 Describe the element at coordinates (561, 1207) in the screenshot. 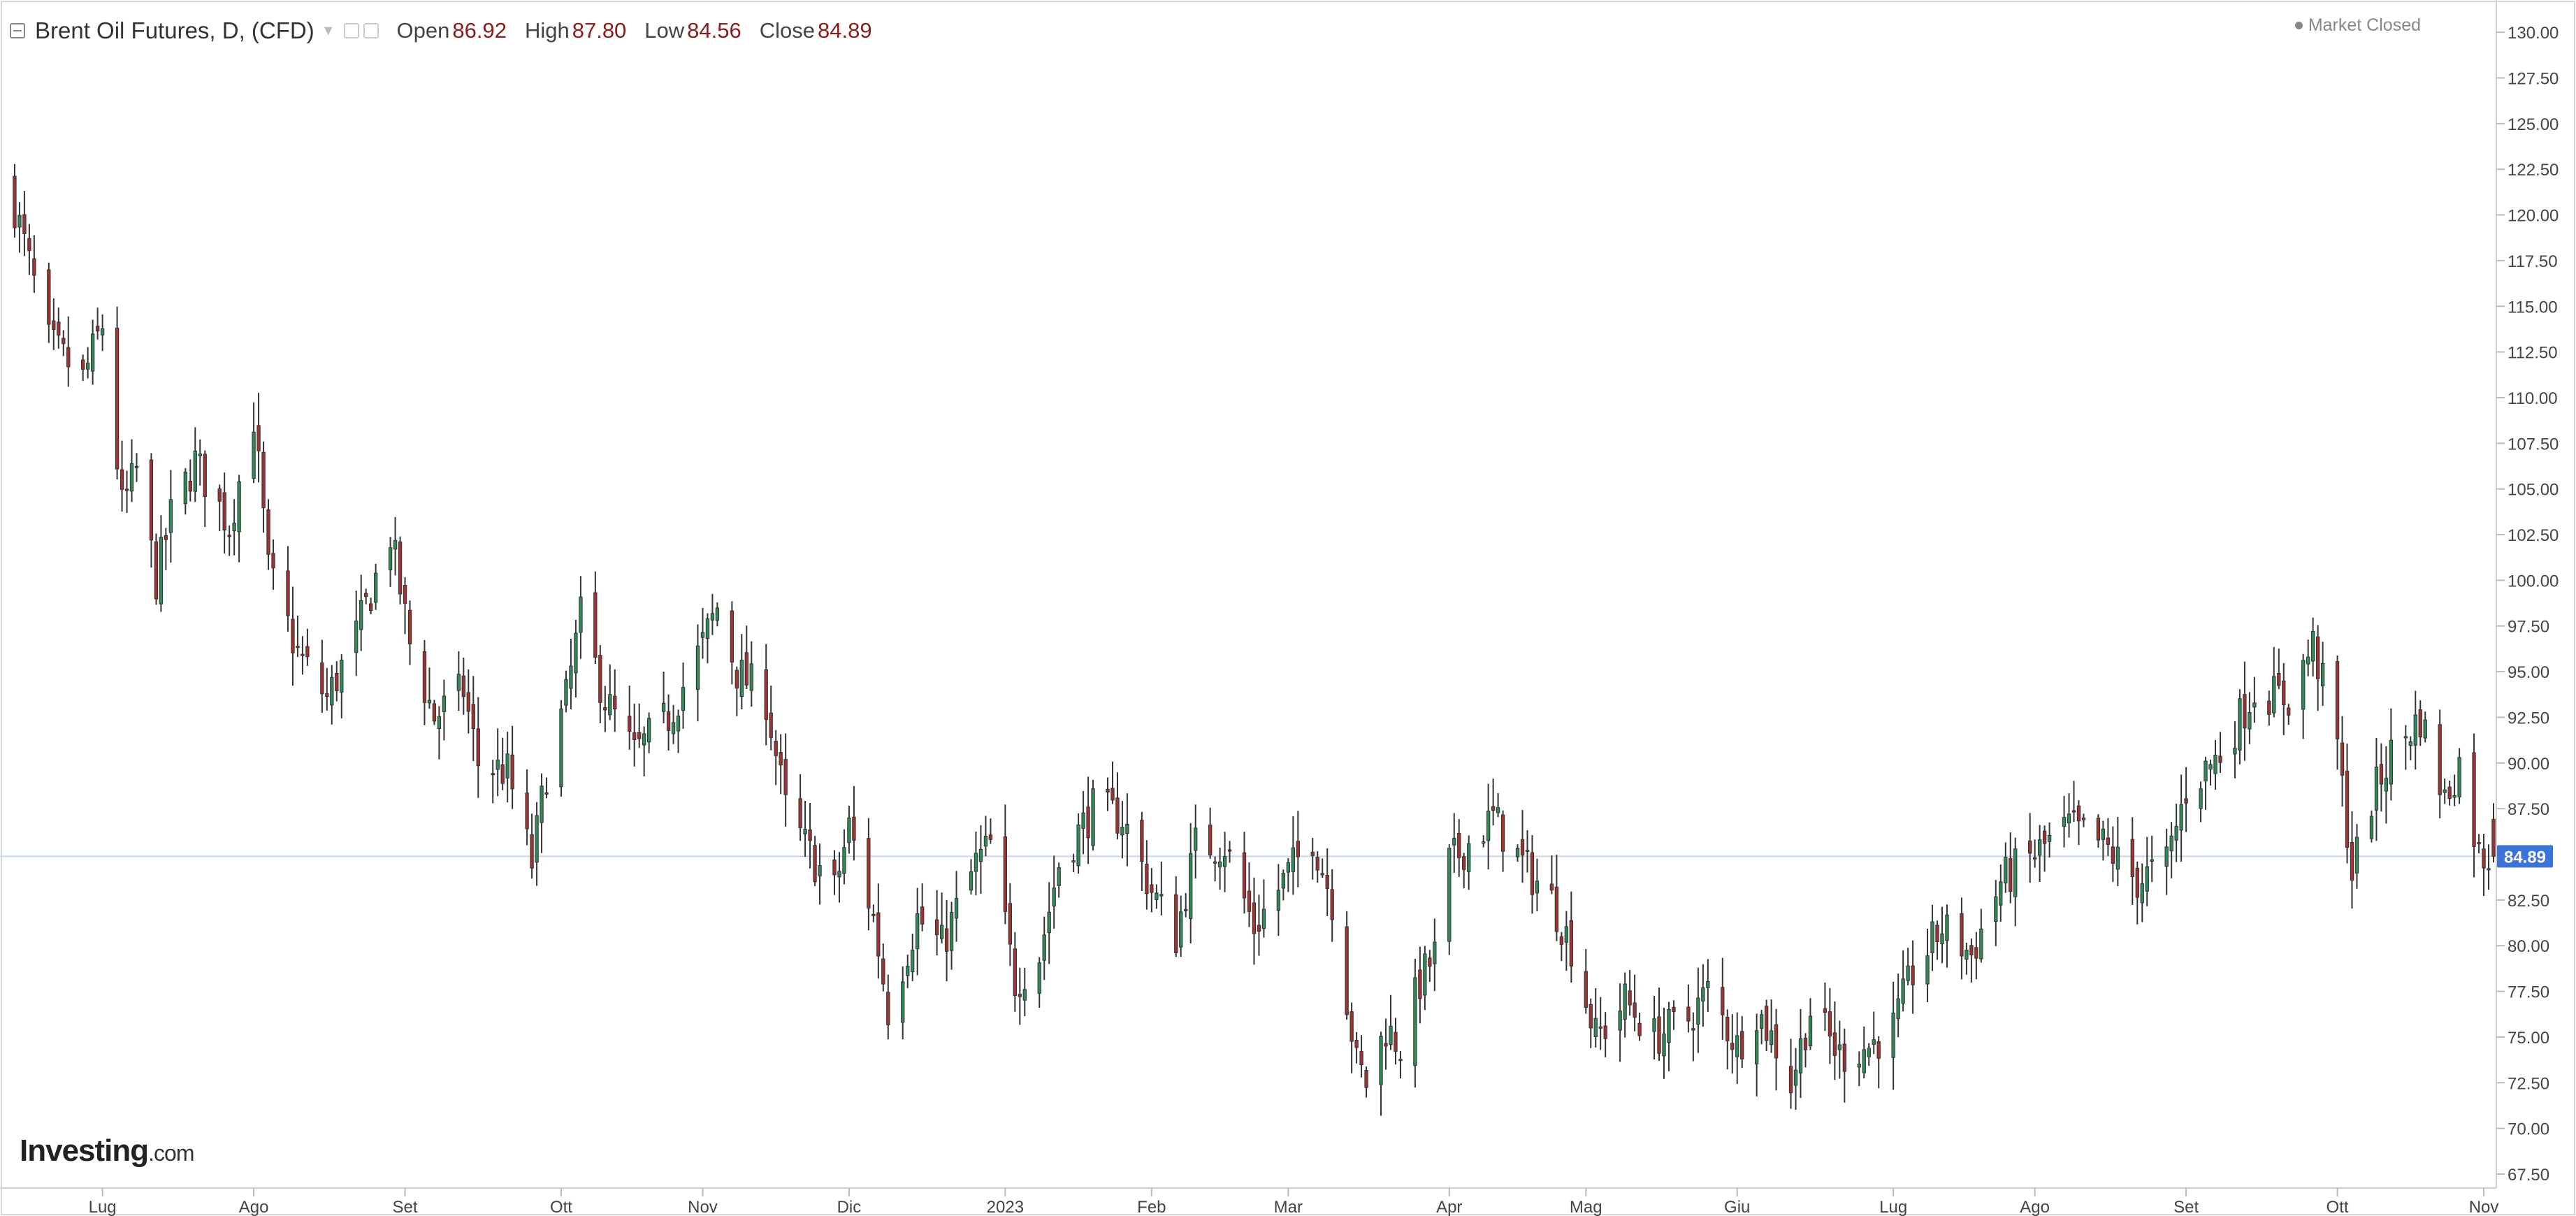

I see `x-tick-label: Ott` at that location.